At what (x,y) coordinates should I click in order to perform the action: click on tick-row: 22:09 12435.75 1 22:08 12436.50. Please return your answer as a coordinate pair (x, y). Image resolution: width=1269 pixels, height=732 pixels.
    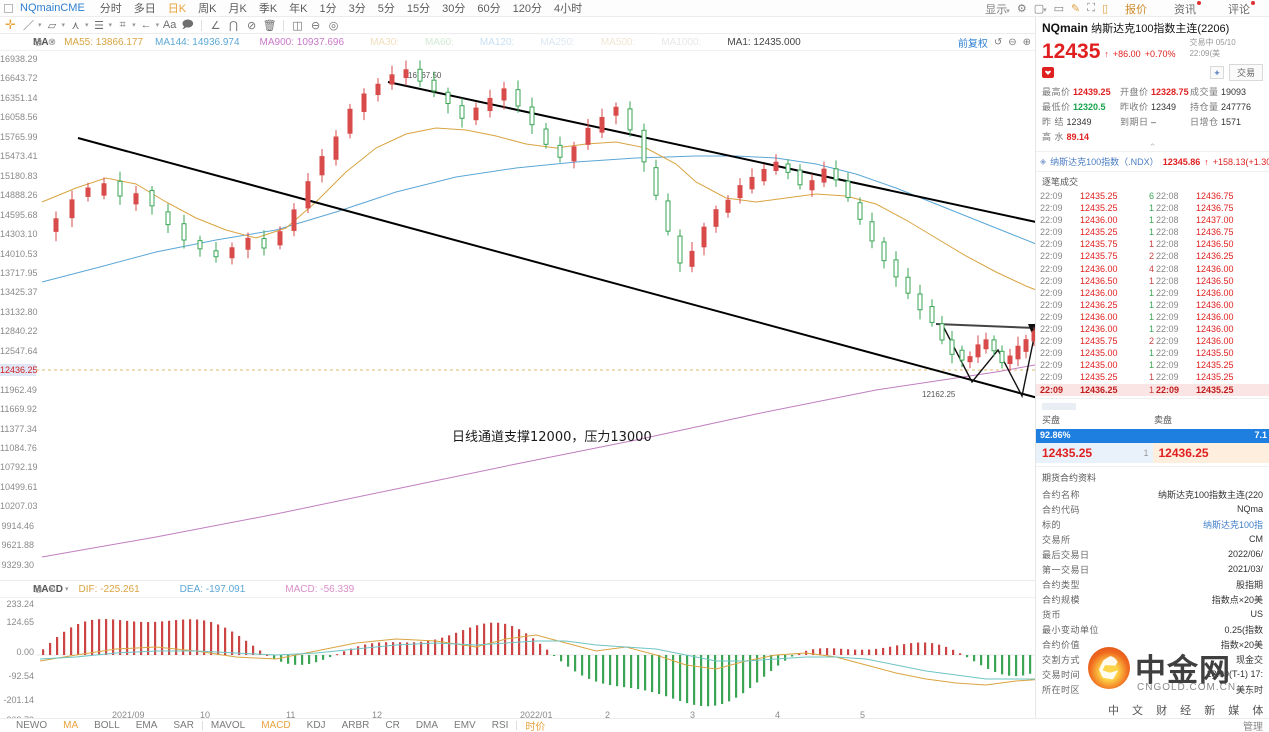
    Looking at the image, I should click on (1152, 244).